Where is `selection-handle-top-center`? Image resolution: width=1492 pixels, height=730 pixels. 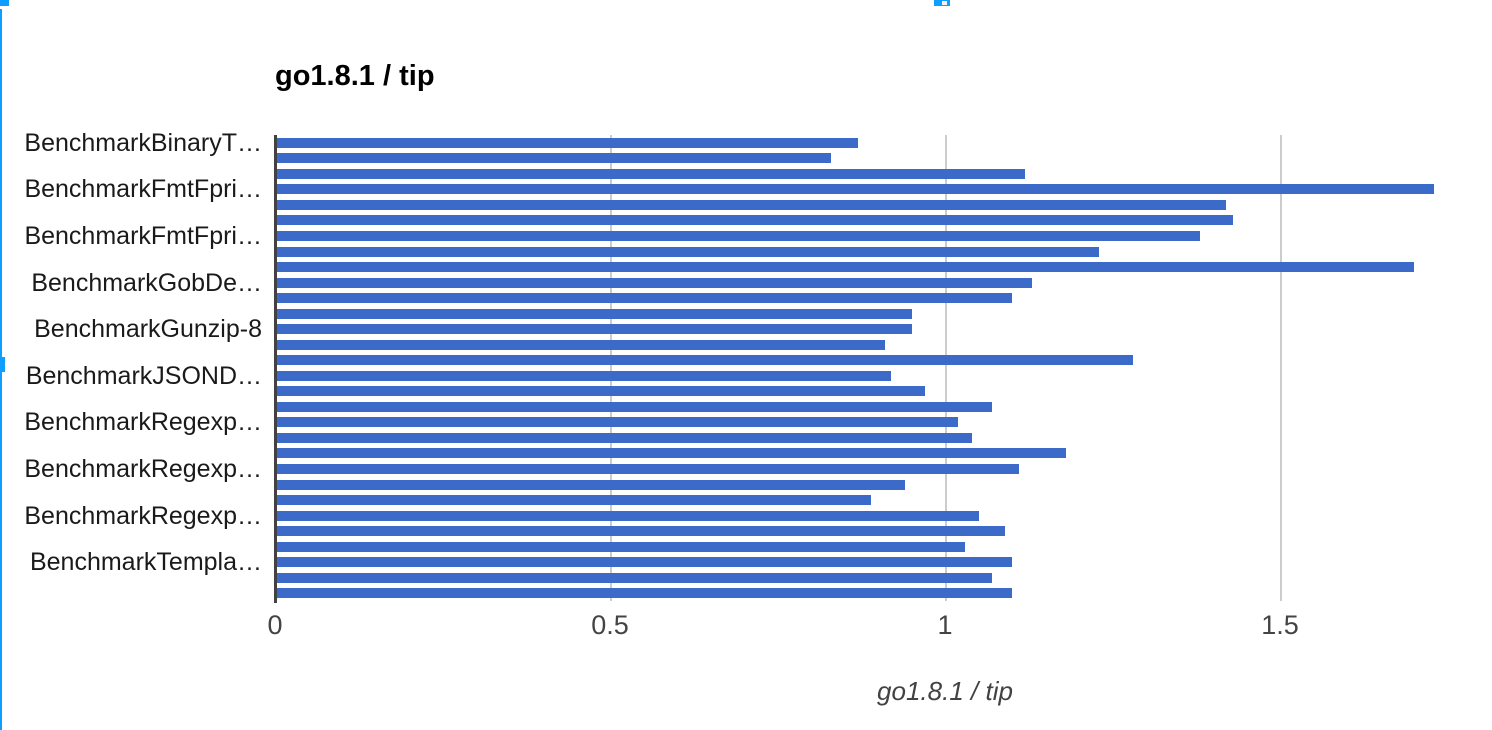 selection-handle-top-center is located at coordinates (942, 3).